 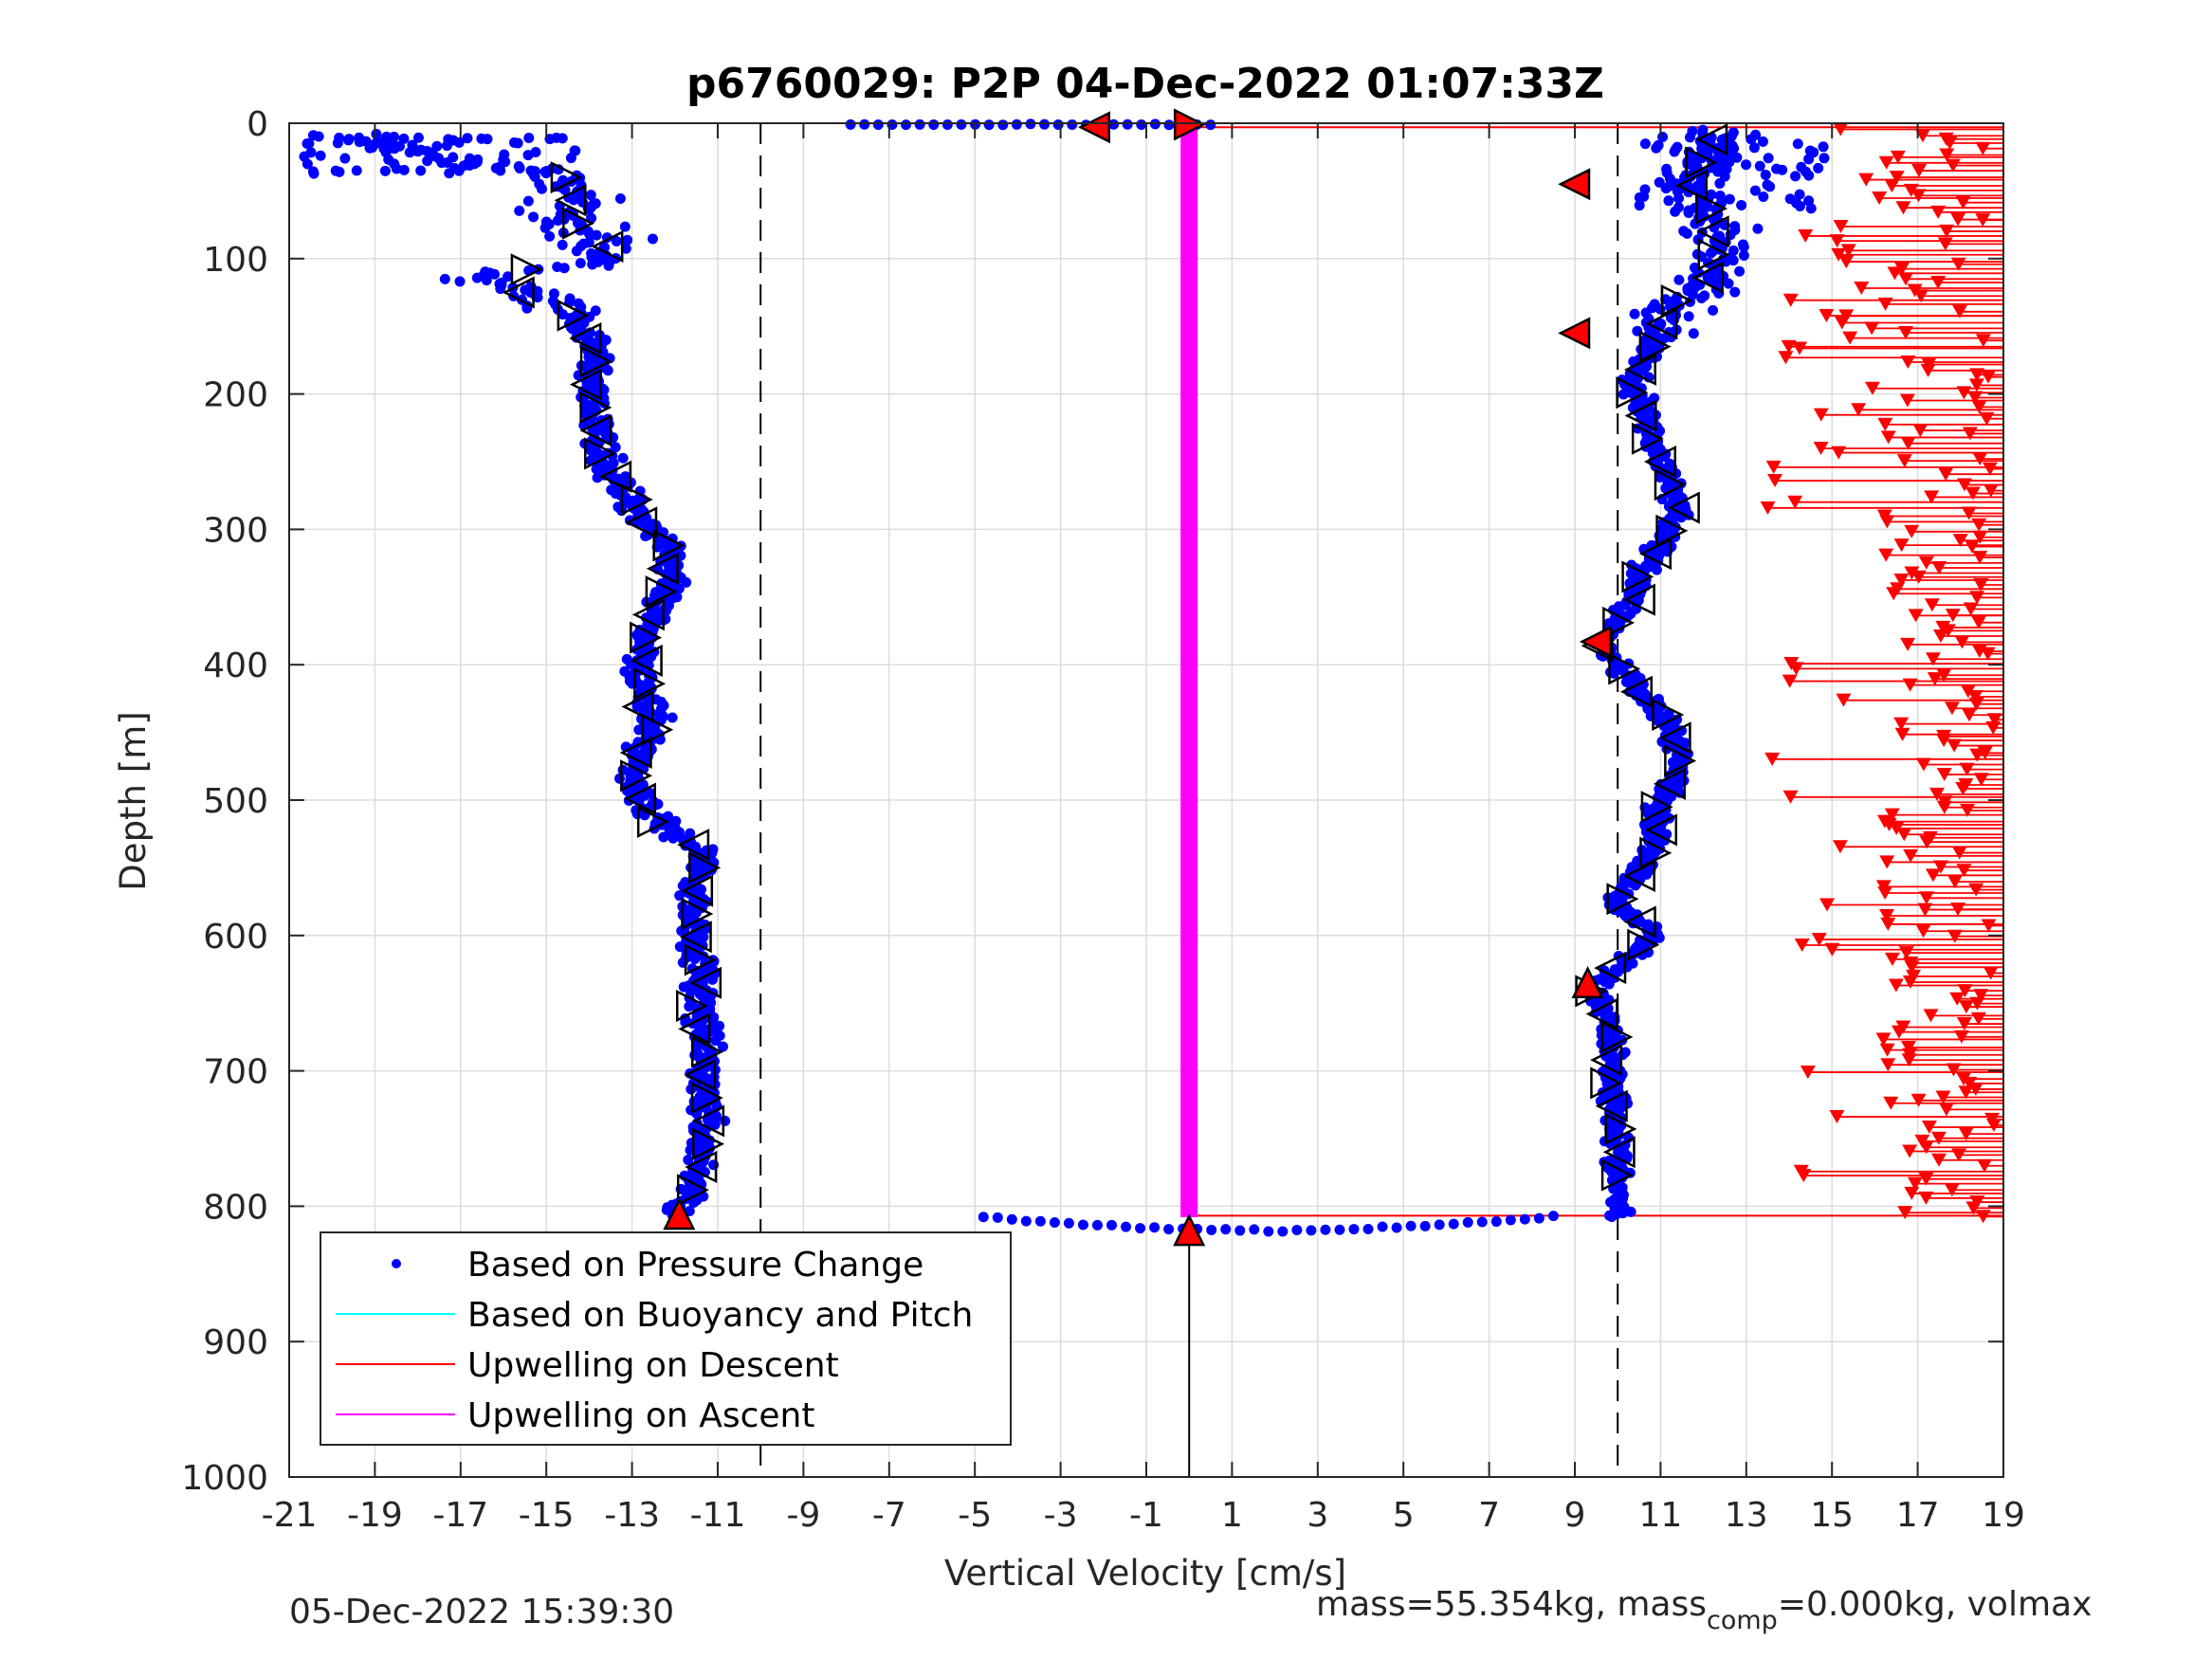 I want to click on x-tick-label: 17, so click(x=1918, y=1515).